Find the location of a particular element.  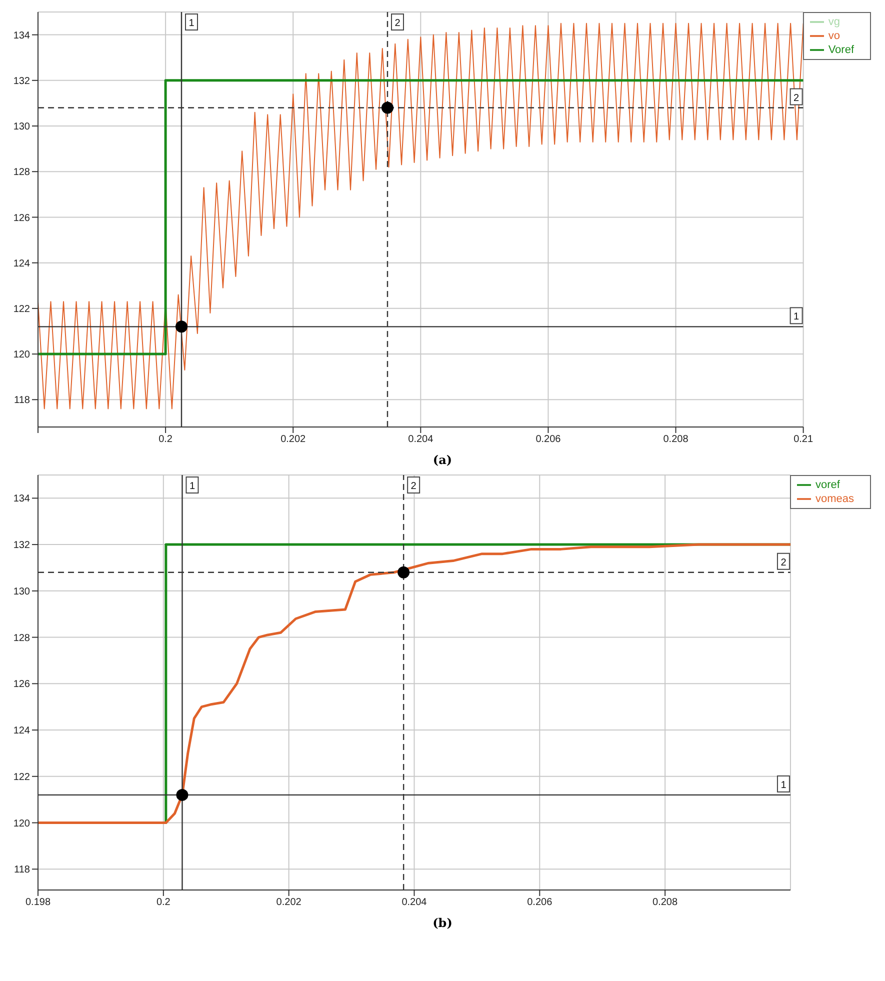

text: (b) is located at coordinates (443, 924).